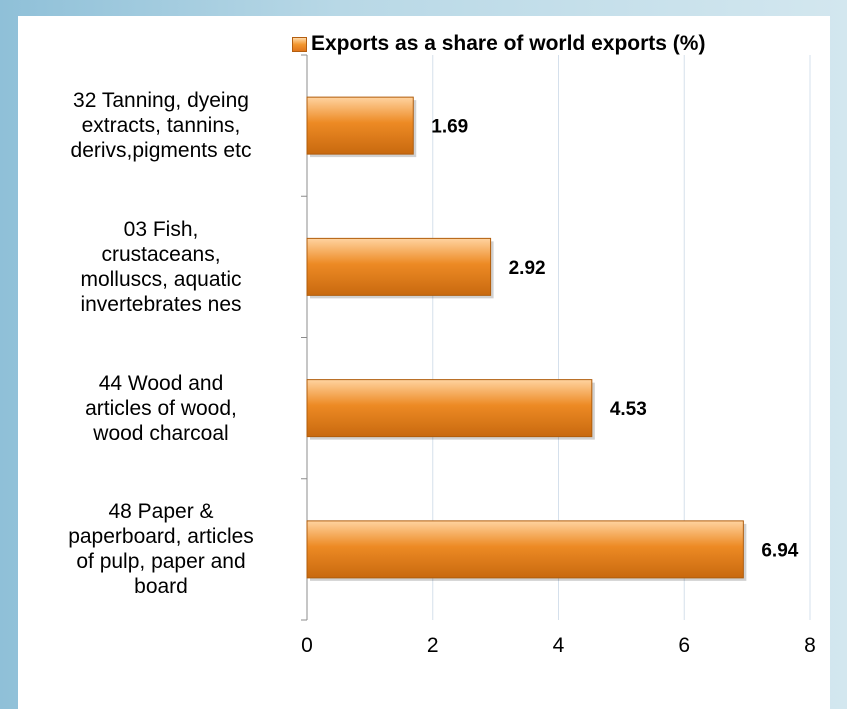  What do you see at coordinates (779, 550) in the screenshot?
I see `data-label: 6.94` at bounding box center [779, 550].